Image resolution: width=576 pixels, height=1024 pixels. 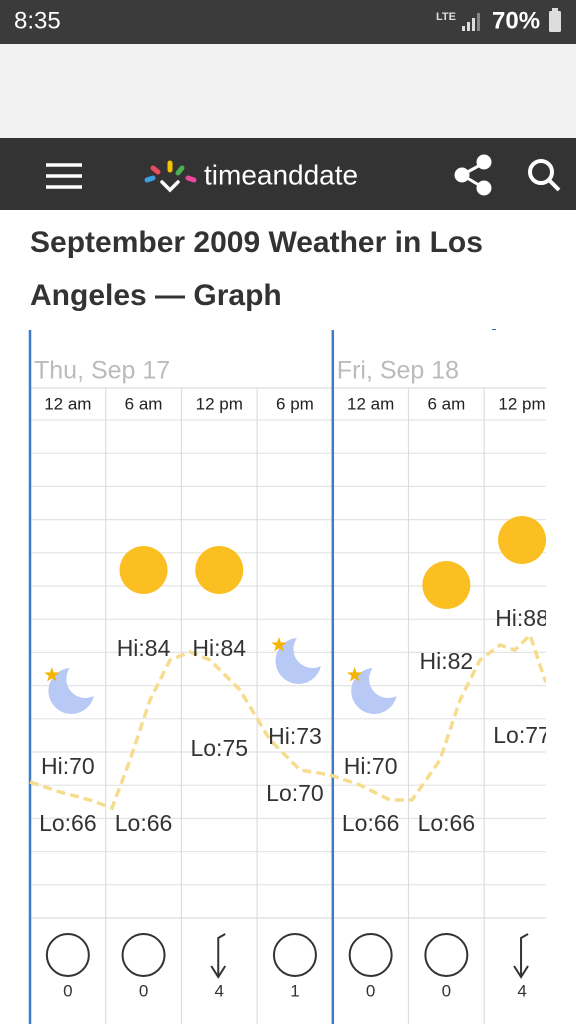 I want to click on network-type: LTE, so click(x=446, y=17).